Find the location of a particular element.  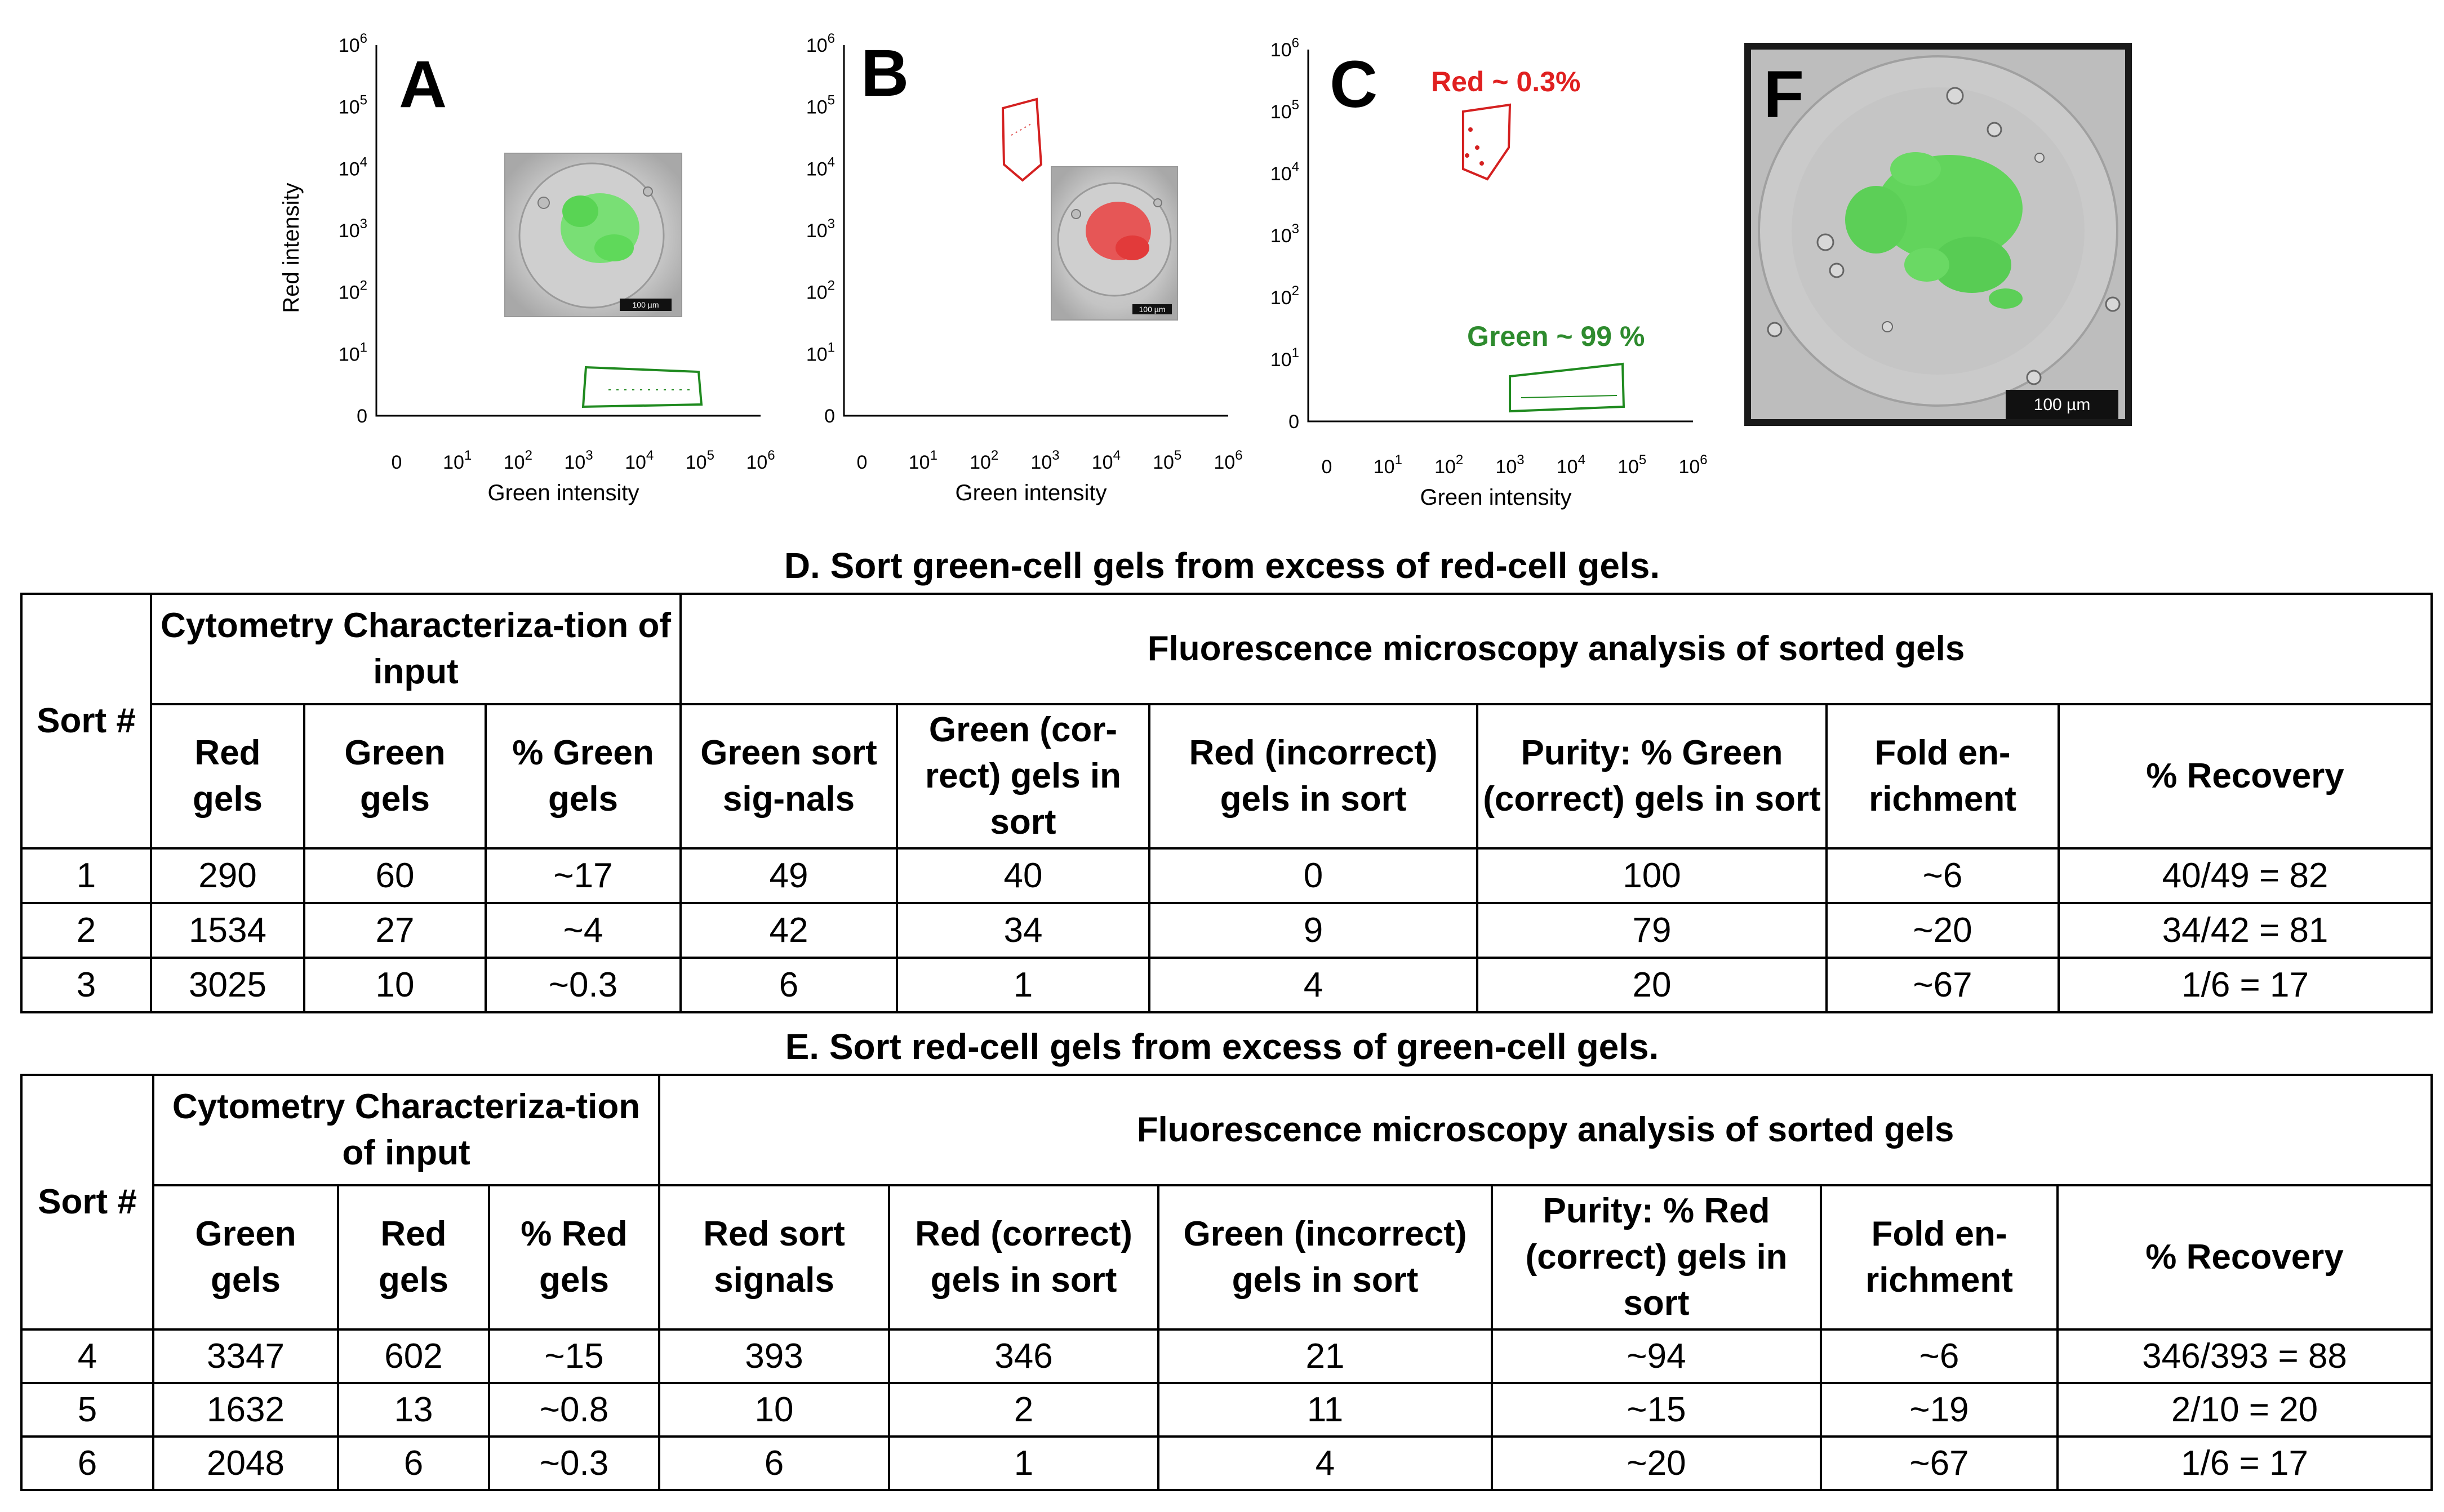

table-d-cell: 34/42 = 81 is located at coordinates (2245, 930).